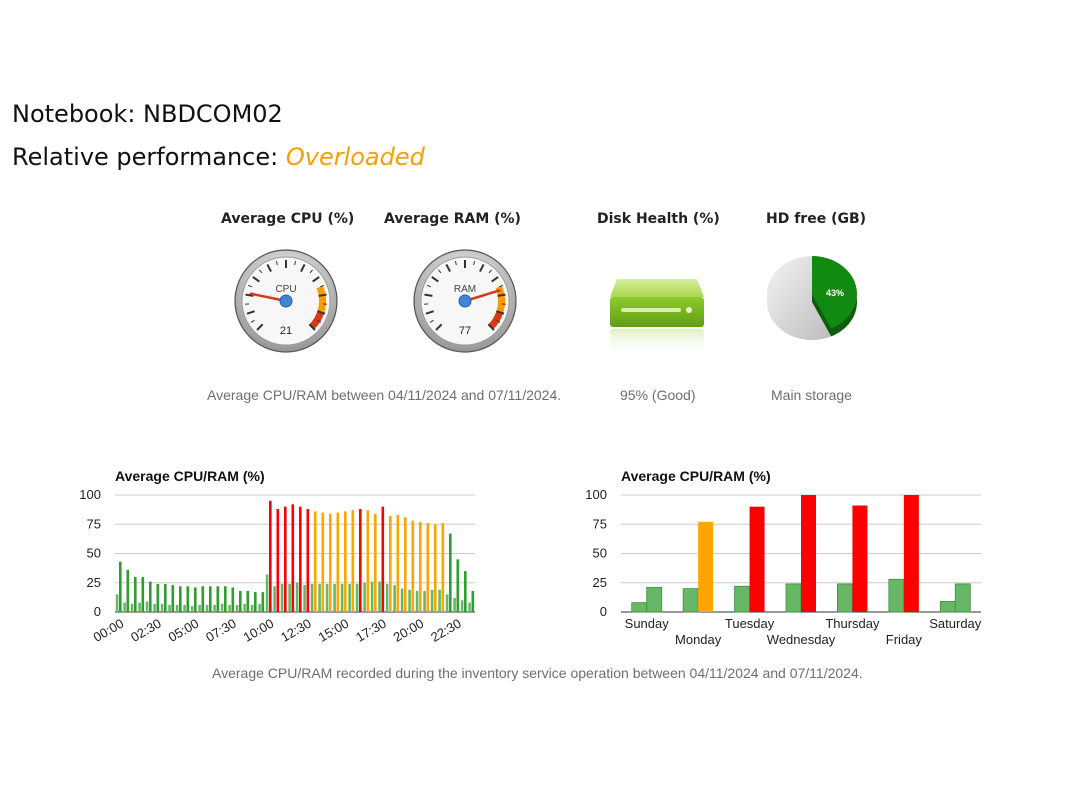  What do you see at coordinates (811, 395) in the screenshot?
I see `hd-free-caption: Main storage` at bounding box center [811, 395].